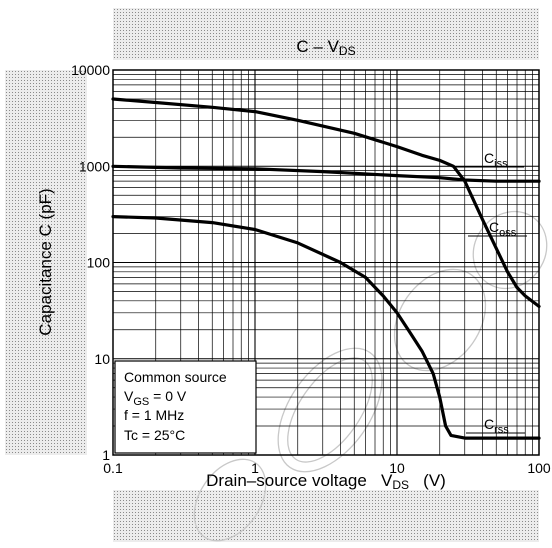 This screenshot has width=552, height=548. I want to click on y-tick-label: 1000, so click(94, 166).